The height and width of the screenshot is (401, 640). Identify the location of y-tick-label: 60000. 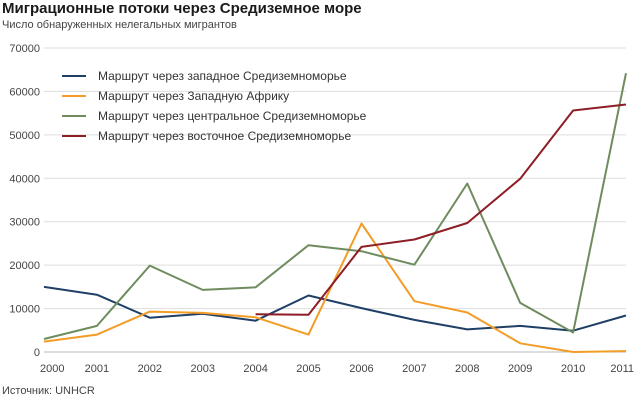
(24, 92).